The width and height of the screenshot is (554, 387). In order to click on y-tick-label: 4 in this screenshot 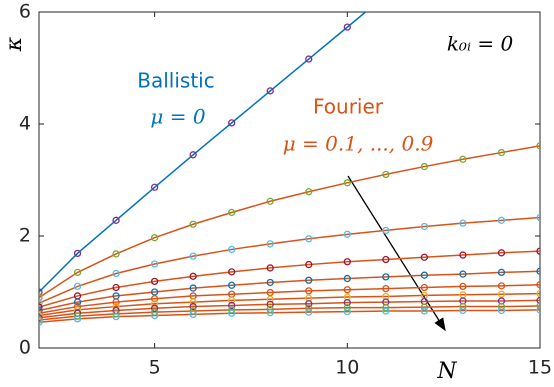, I will do `click(25, 124)`.